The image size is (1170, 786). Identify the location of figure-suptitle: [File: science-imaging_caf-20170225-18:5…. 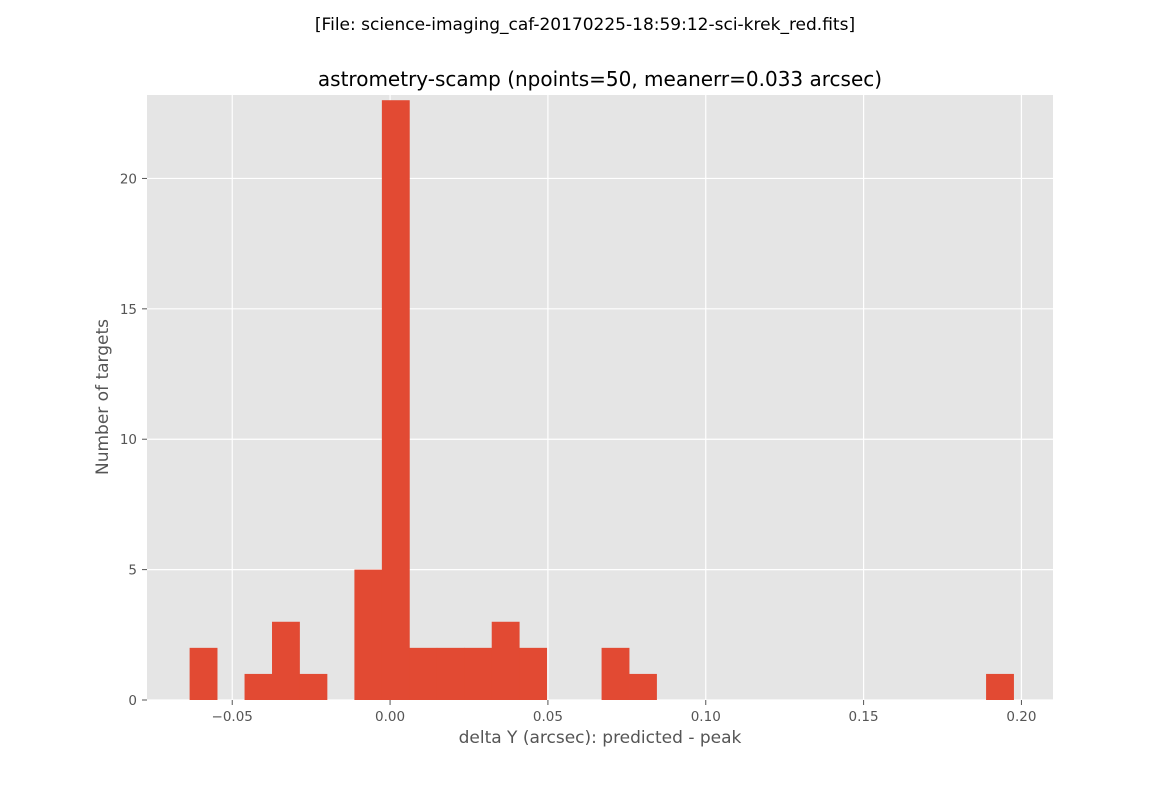
(585, 25).